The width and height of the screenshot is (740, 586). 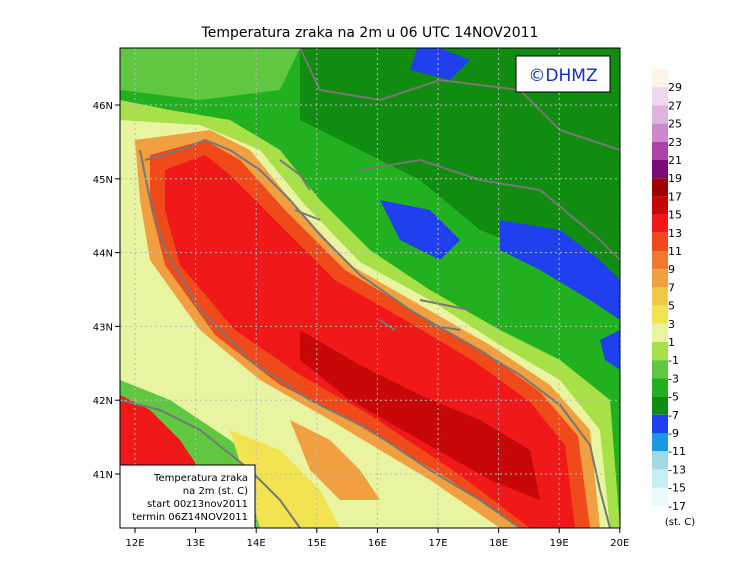 I want to click on lat-tick-label: 45N, so click(x=103, y=180).